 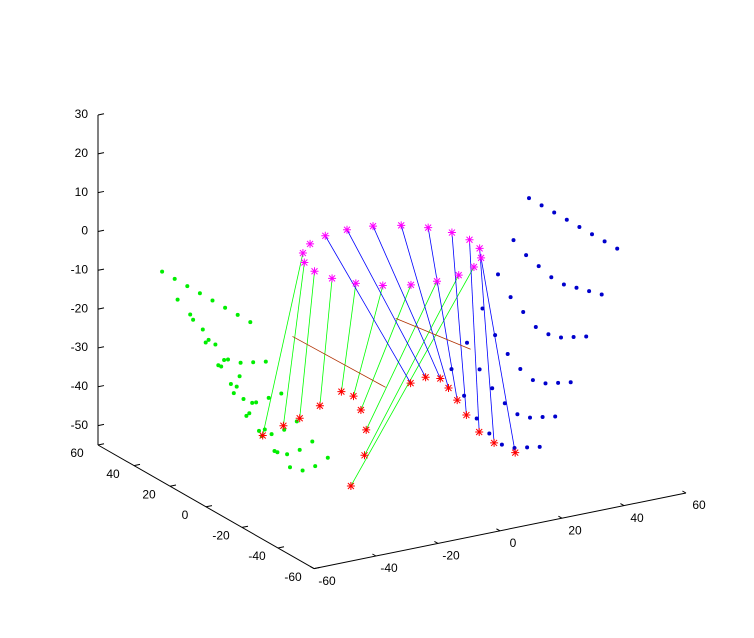 What do you see at coordinates (637, 518) in the screenshot?
I see `x-tick-label: 40` at bounding box center [637, 518].